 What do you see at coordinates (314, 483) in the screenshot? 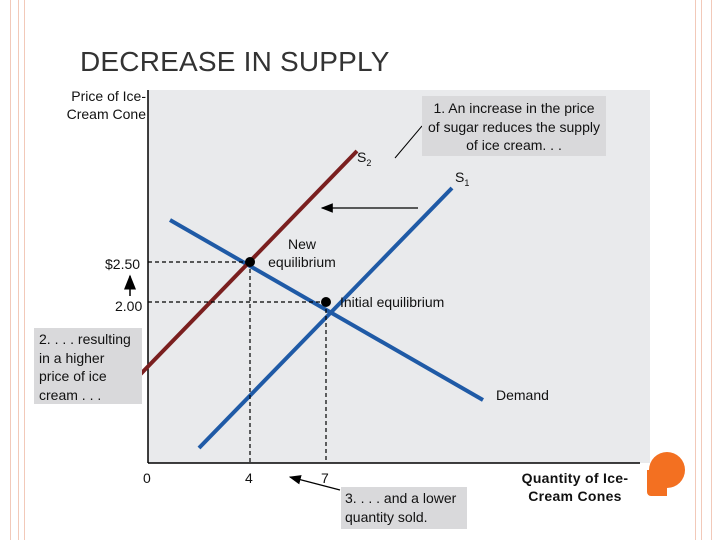
I see `quantity-arrow` at bounding box center [314, 483].